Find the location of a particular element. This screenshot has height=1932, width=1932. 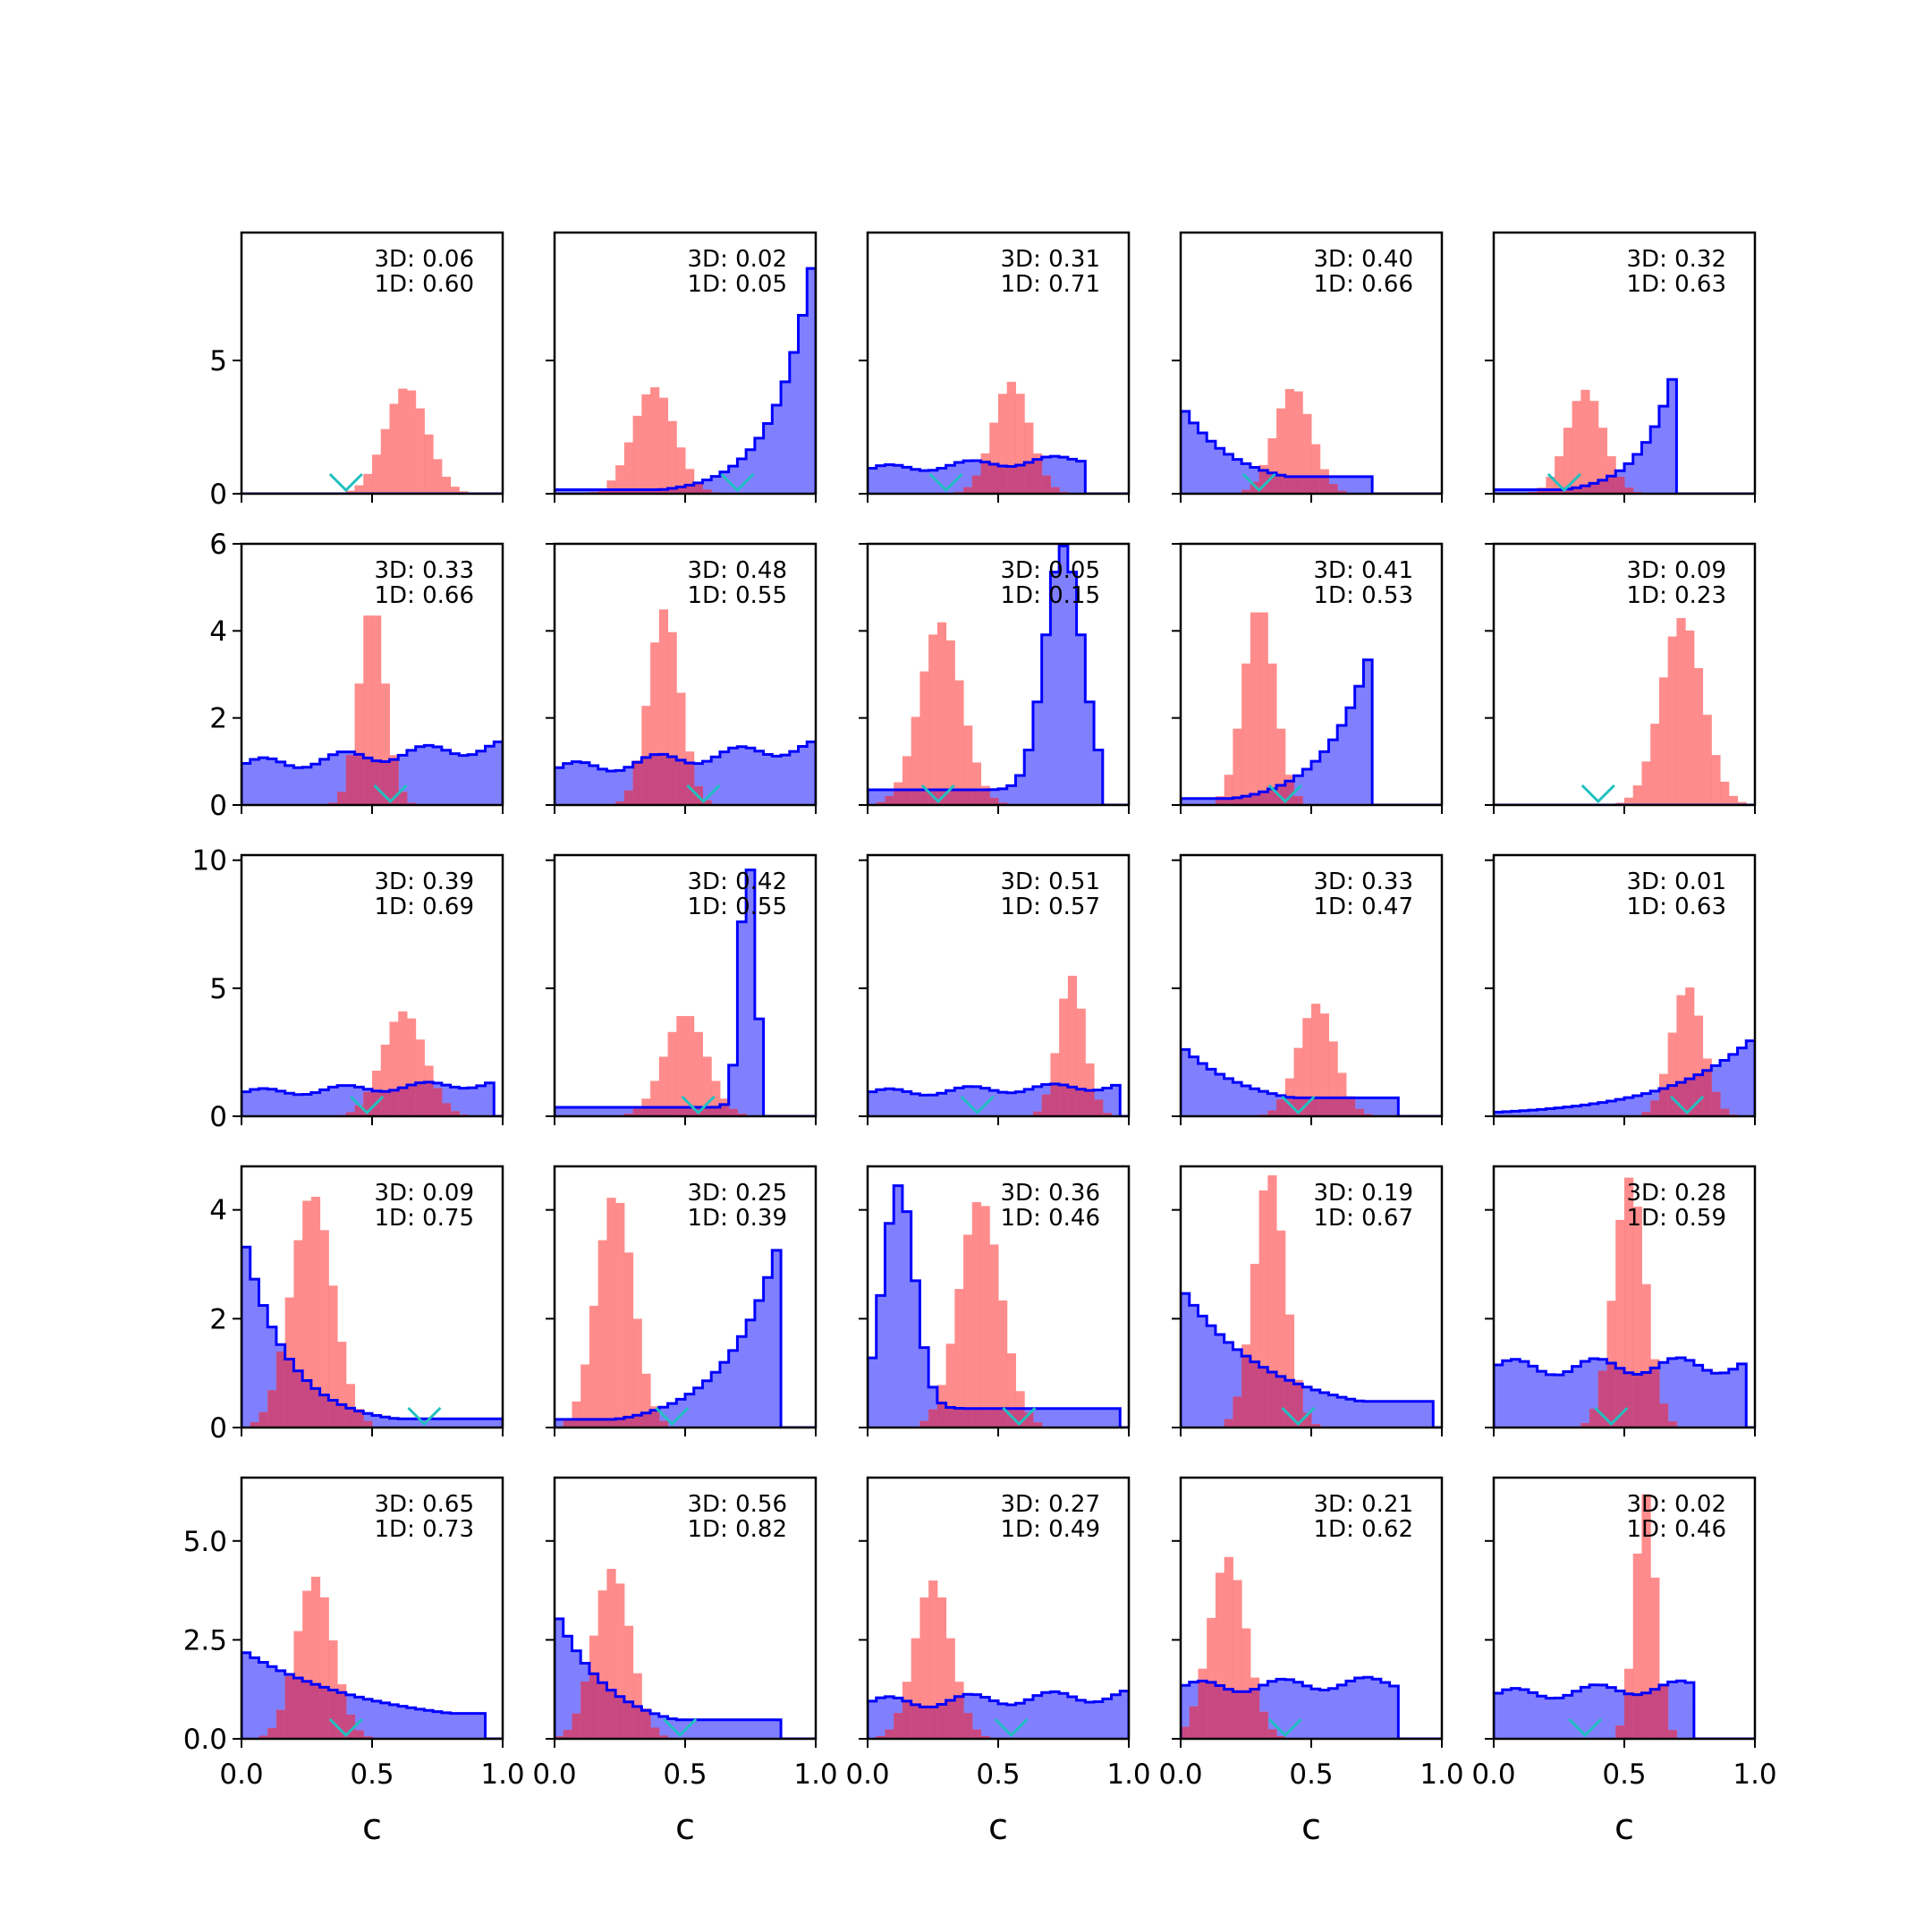

label-3d: 3D: 0.19 is located at coordinates (1363, 1193).